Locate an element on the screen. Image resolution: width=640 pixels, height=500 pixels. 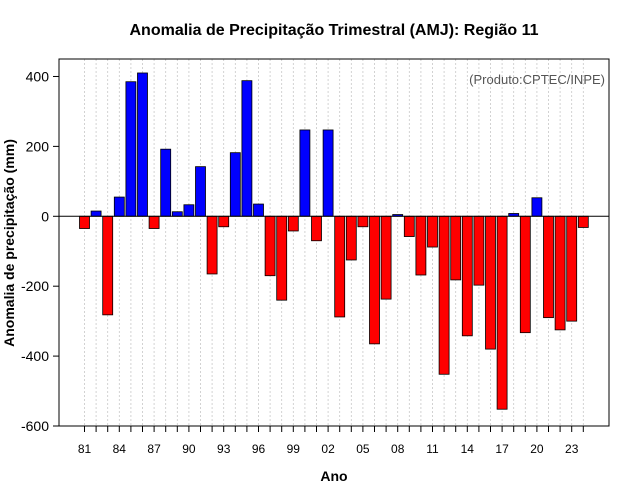
x-tick-label: 20 is located at coordinates (537, 449).